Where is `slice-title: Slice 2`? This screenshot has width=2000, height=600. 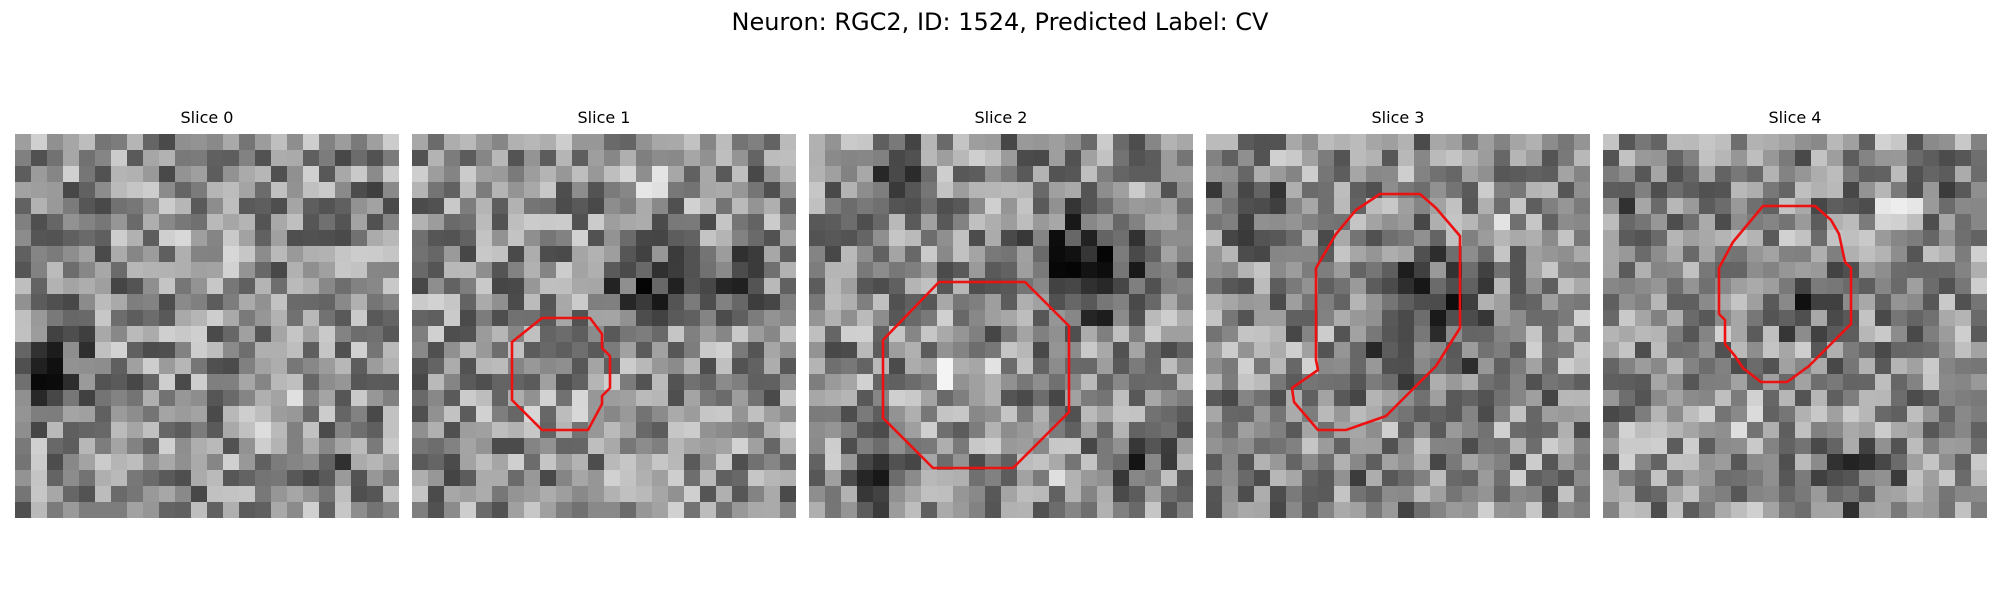
slice-title: Slice 2 is located at coordinates (1001, 117).